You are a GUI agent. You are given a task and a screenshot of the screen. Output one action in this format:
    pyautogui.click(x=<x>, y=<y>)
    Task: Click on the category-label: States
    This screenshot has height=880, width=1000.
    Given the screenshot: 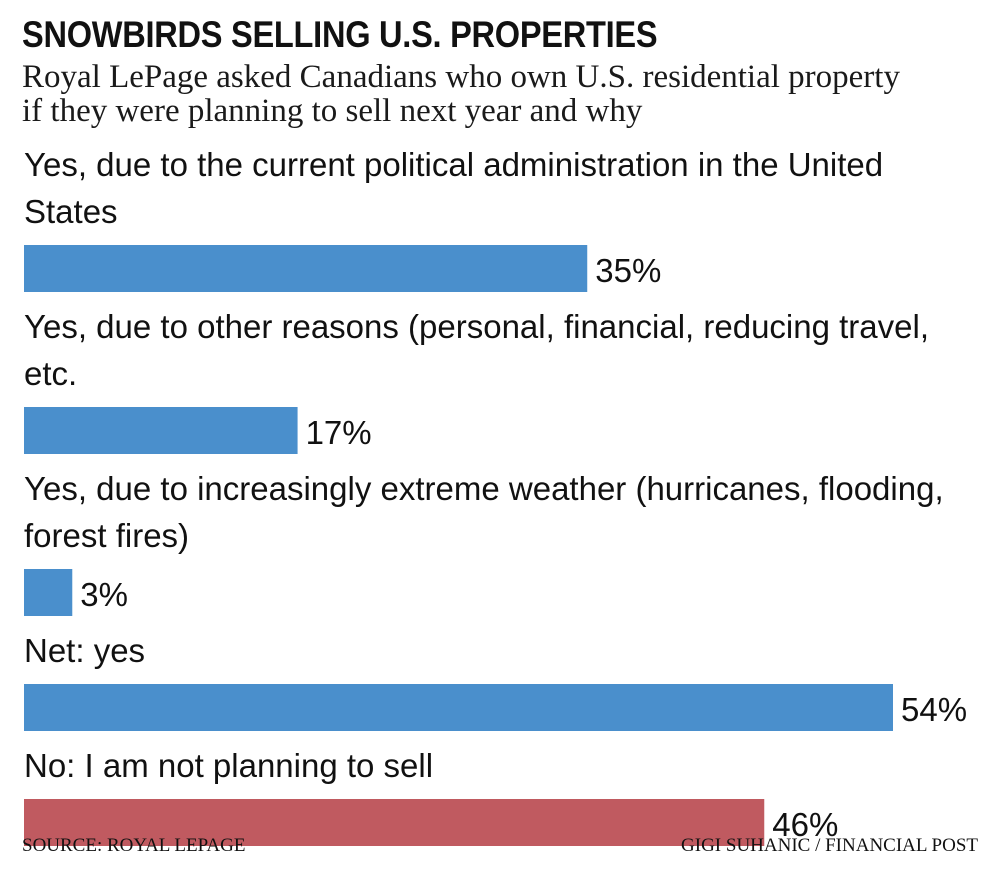 What is the action you would take?
    pyautogui.click(x=71, y=211)
    